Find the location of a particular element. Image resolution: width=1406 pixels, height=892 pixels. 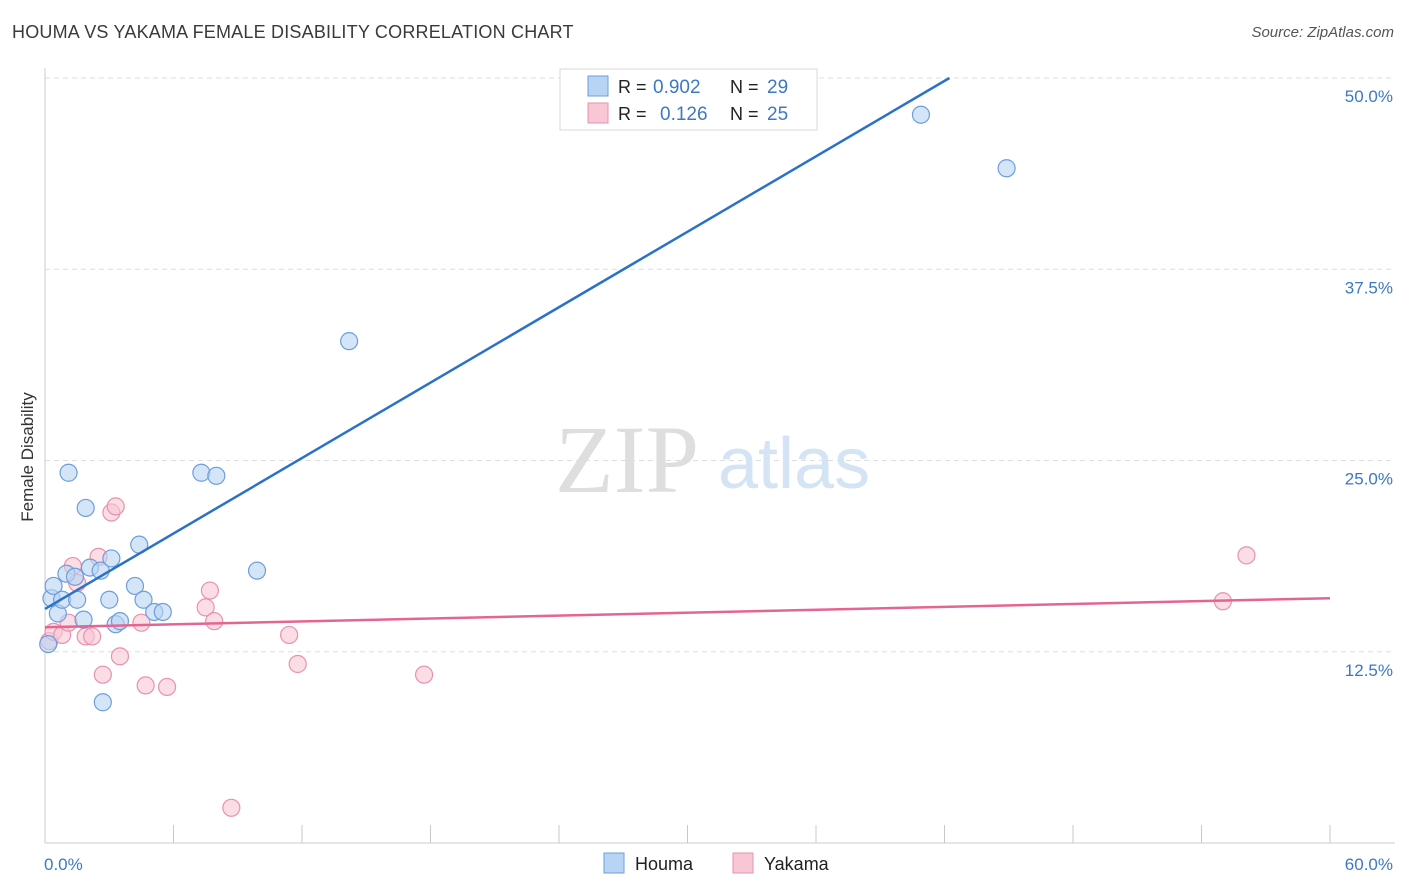

watermark-zip: ZIP is located at coordinates (627, 459).